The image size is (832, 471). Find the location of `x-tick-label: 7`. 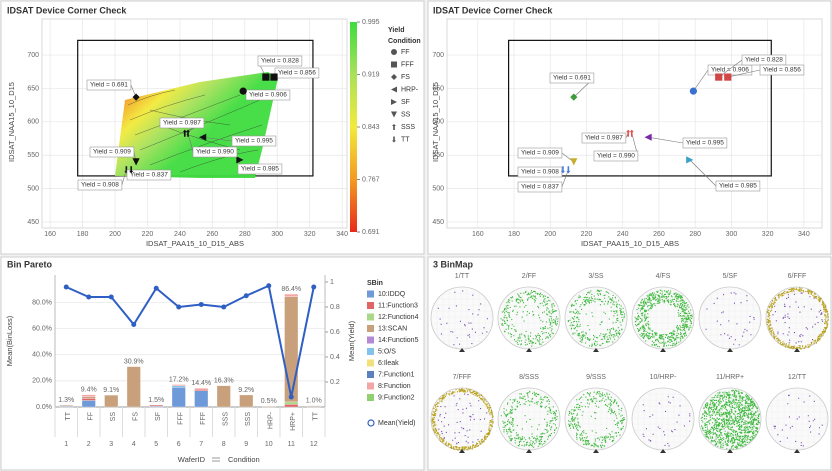

x-tick-label: 7 is located at coordinates (201, 444).